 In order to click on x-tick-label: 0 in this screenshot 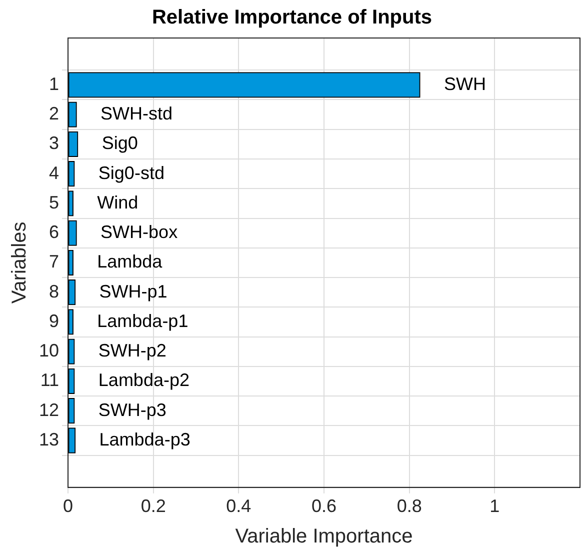, I will do `click(68, 506)`.